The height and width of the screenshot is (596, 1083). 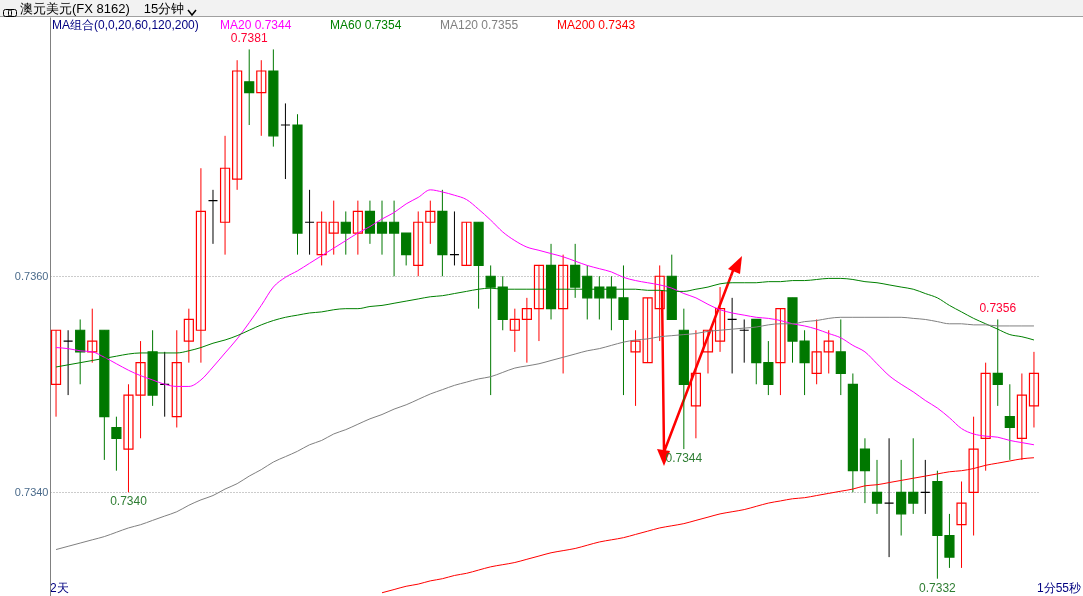 I want to click on annotation: 2天, so click(x=59, y=587).